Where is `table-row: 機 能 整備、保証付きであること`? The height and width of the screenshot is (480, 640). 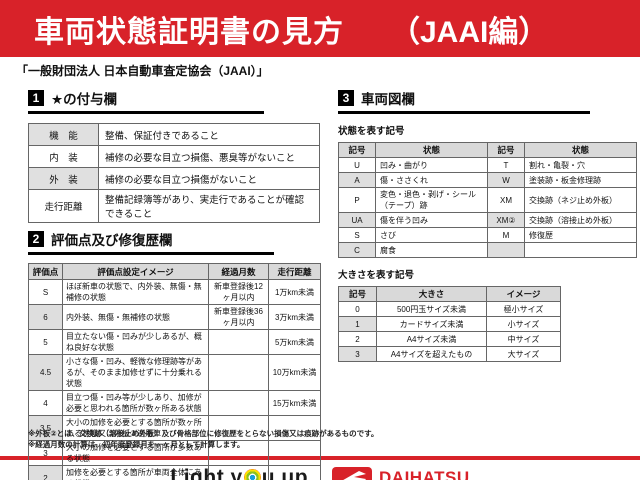
table-row: 機 能 整備、保証付きであること is located at coordinates (174, 134).